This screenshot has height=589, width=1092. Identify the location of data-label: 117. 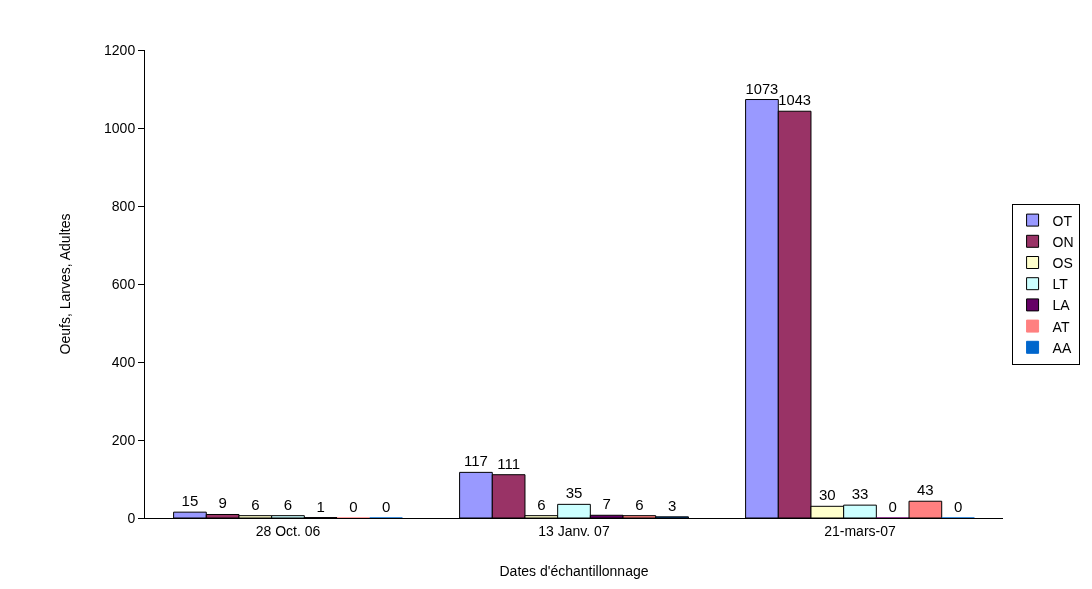
(475, 461).